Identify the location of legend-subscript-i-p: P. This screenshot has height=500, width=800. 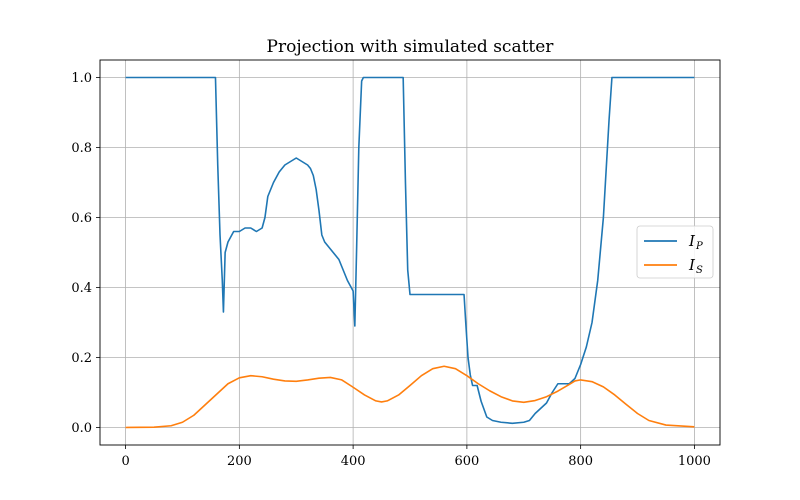
(699, 246).